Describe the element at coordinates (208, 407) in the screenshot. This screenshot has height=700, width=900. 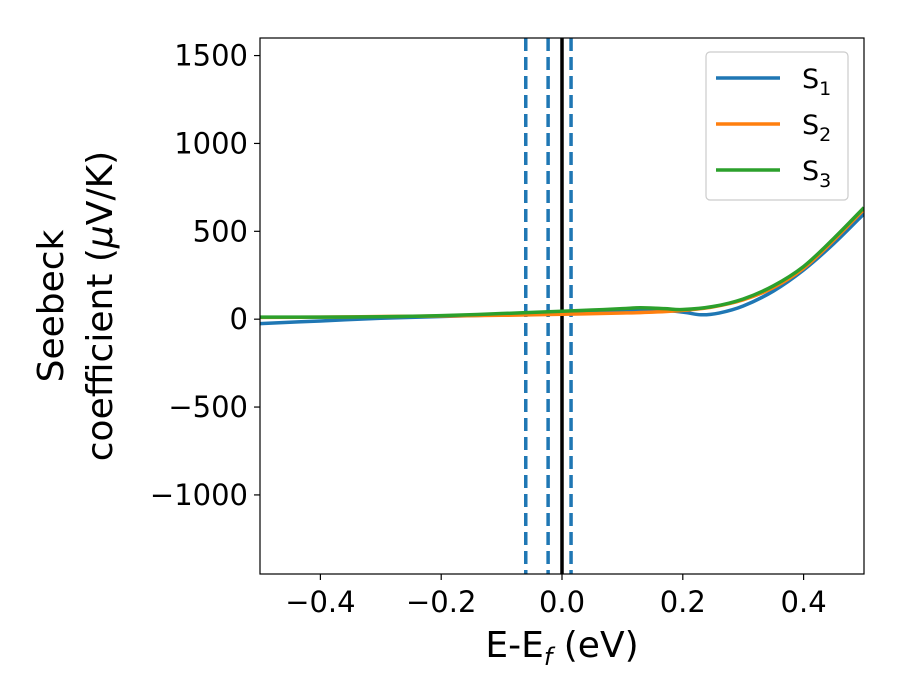
I see `y-tick-label: −500` at that location.